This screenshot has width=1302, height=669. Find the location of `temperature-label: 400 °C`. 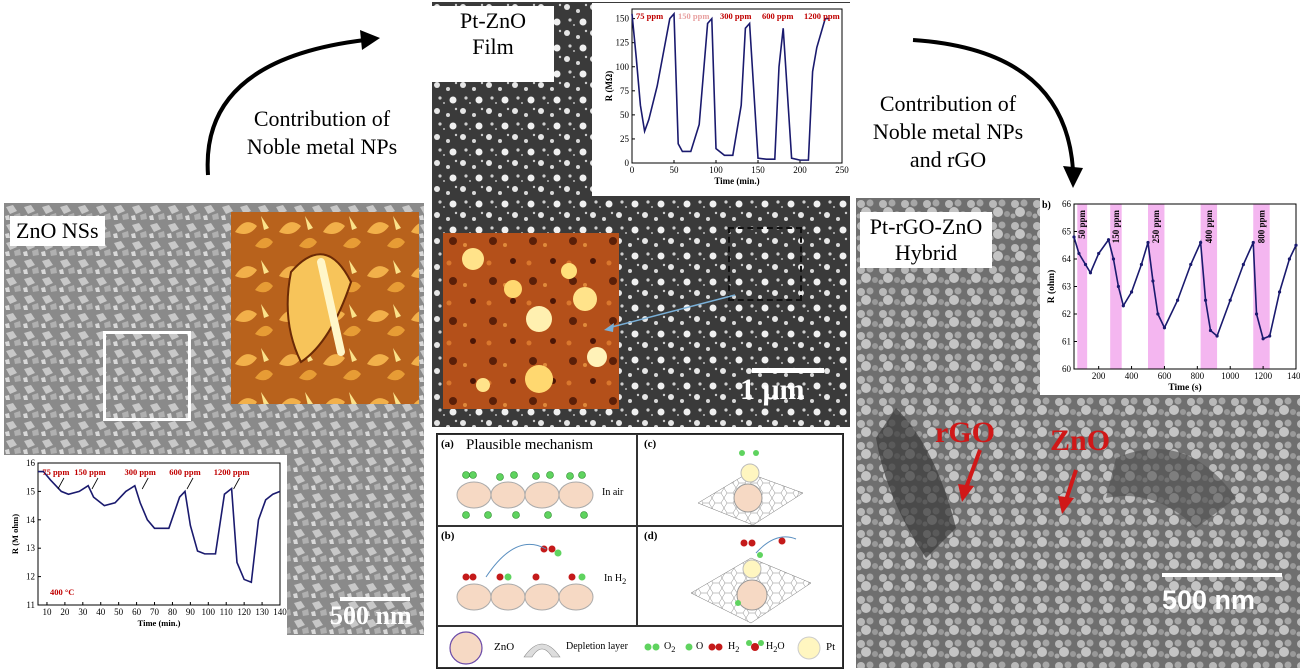

temperature-label: 400 °C is located at coordinates (62, 592).